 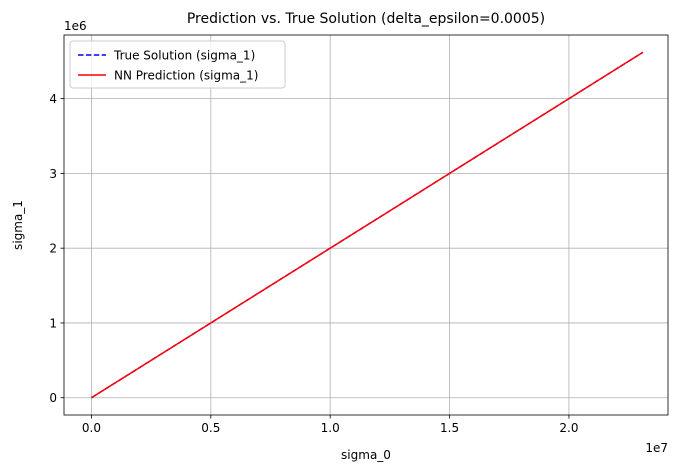 I want to click on legend-label-1: True Solution (sigma_1), so click(x=184, y=56).